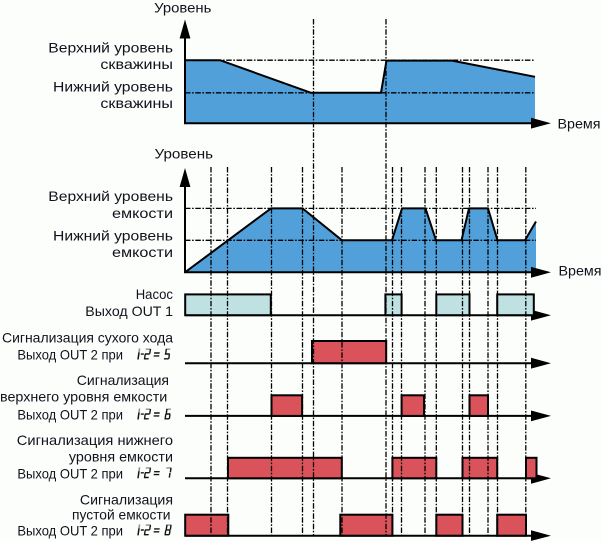 The height and width of the screenshot is (541, 602). Describe the element at coordinates (154, 294) in the screenshot. I see `svg-text: Насос` at that location.